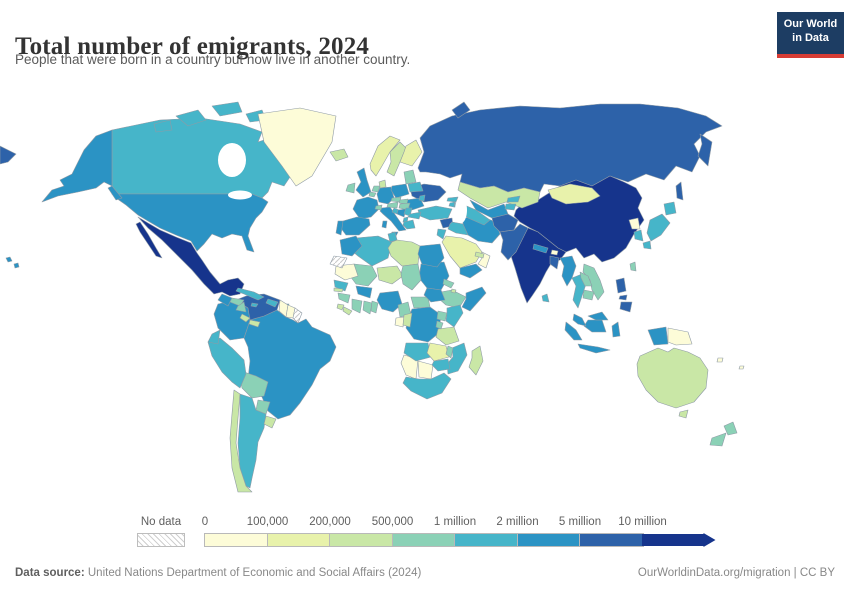 Image resolution: width=850 pixels, height=600 pixels. What do you see at coordinates (390, 275) in the screenshot?
I see `country-niger` at bounding box center [390, 275].